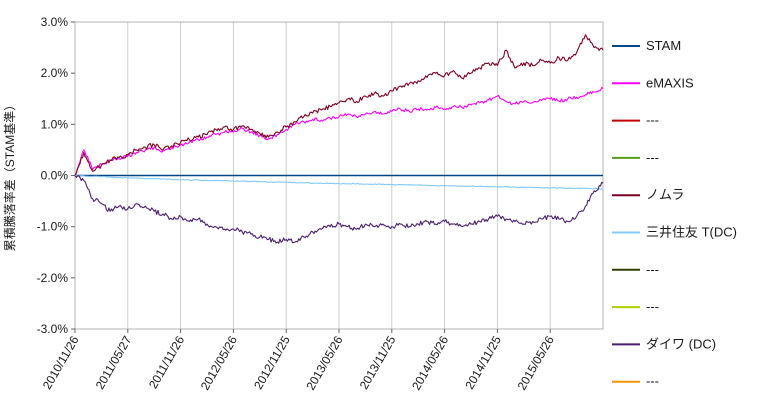 Image resolution: width=760 pixels, height=420 pixels. Describe the element at coordinates (53, 278) in the screenshot. I see `y-tick-label: -2.0%` at that location.